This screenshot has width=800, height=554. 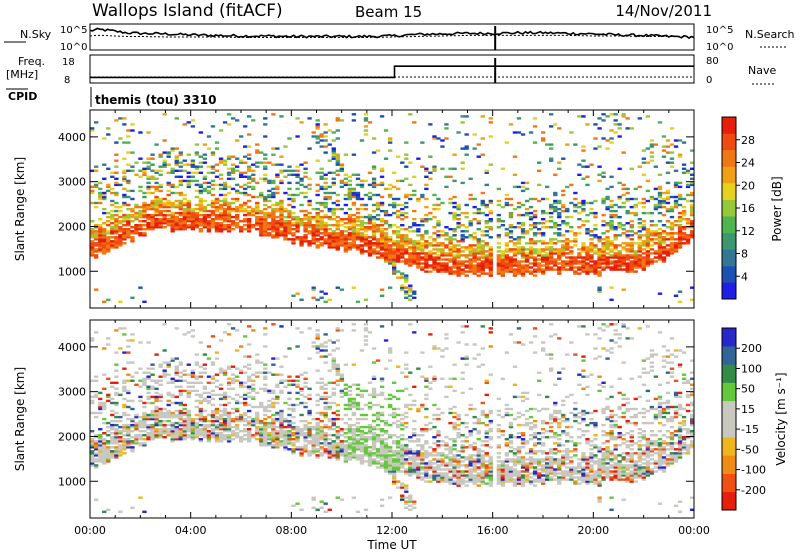 What do you see at coordinates (744, 254) in the screenshot?
I see `power-colorbar-label-tick: 8` at bounding box center [744, 254].